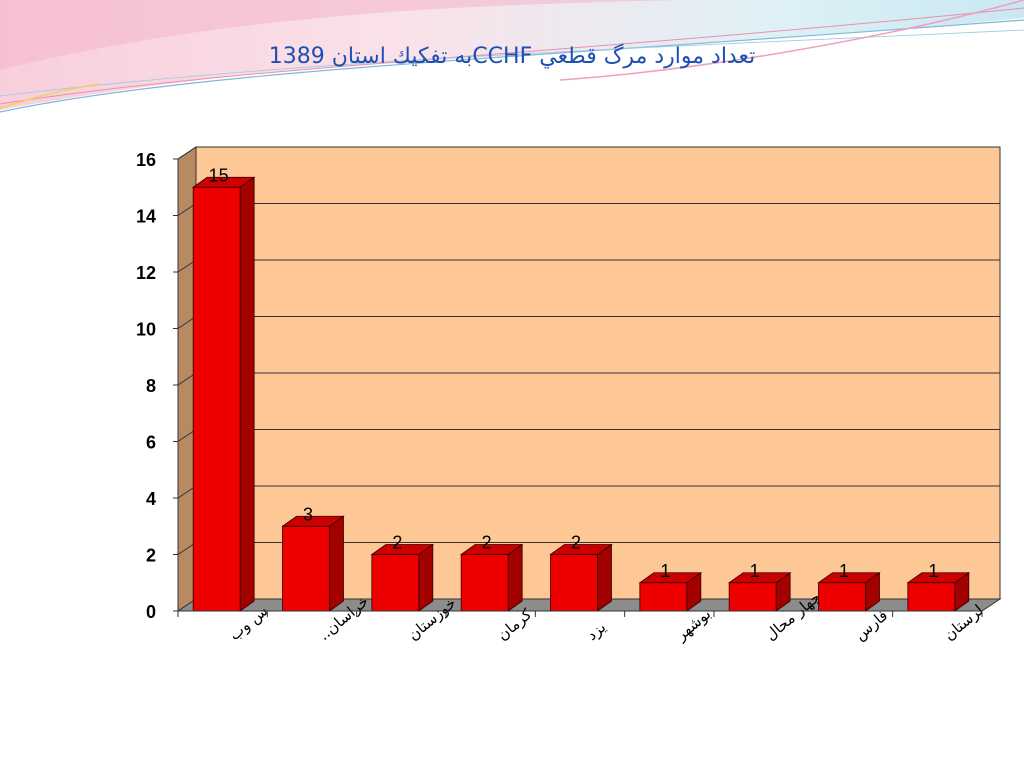 Image resolution: width=1024 pixels, height=768 pixels. Describe the element at coordinates (151, 556) in the screenshot. I see `y-tick-label: 2` at that location.